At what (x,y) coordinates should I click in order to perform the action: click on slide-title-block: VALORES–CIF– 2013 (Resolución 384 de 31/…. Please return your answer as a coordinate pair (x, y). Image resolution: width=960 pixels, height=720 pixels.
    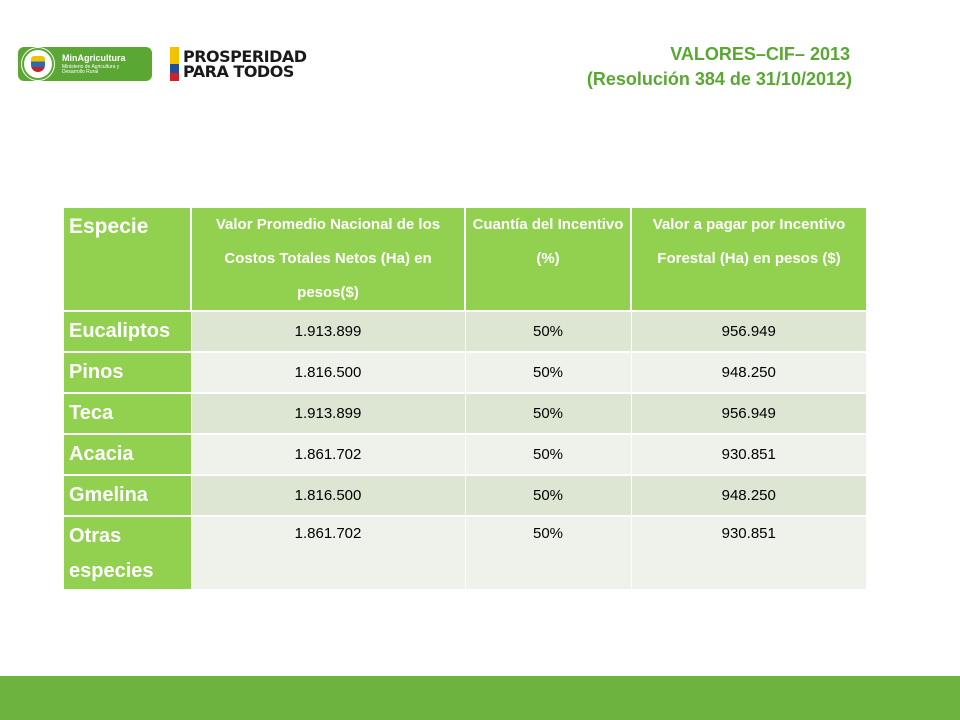
    Looking at the image, I should click on (719, 67).